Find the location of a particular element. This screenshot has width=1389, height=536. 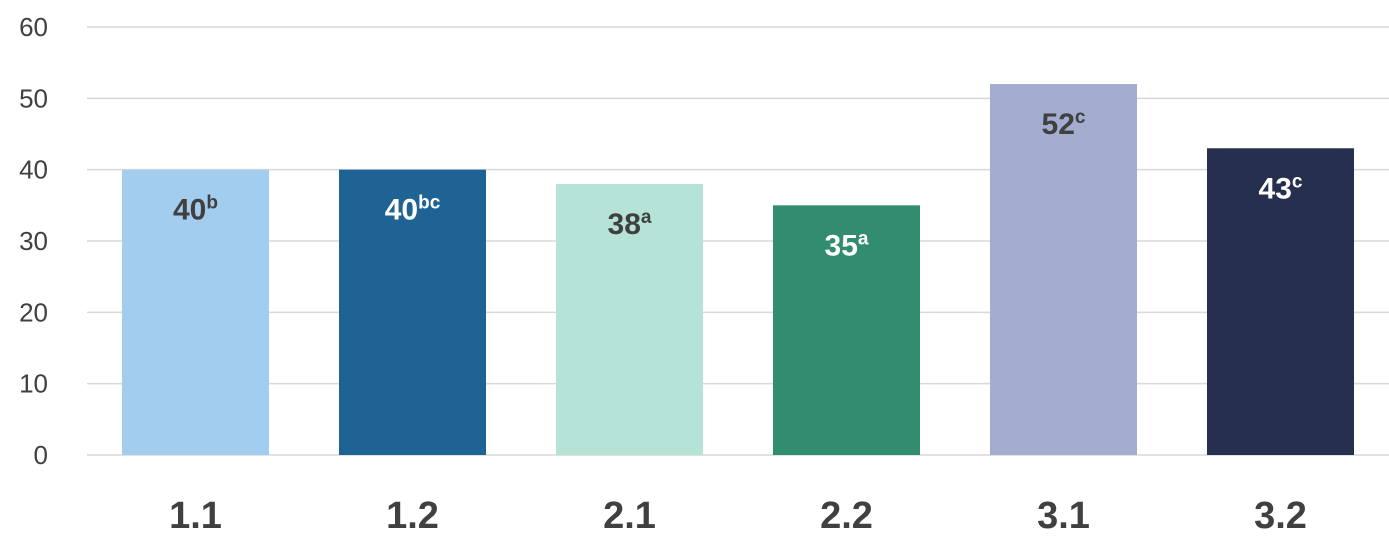

x-tick-label: 2.2 is located at coordinates (846, 515).